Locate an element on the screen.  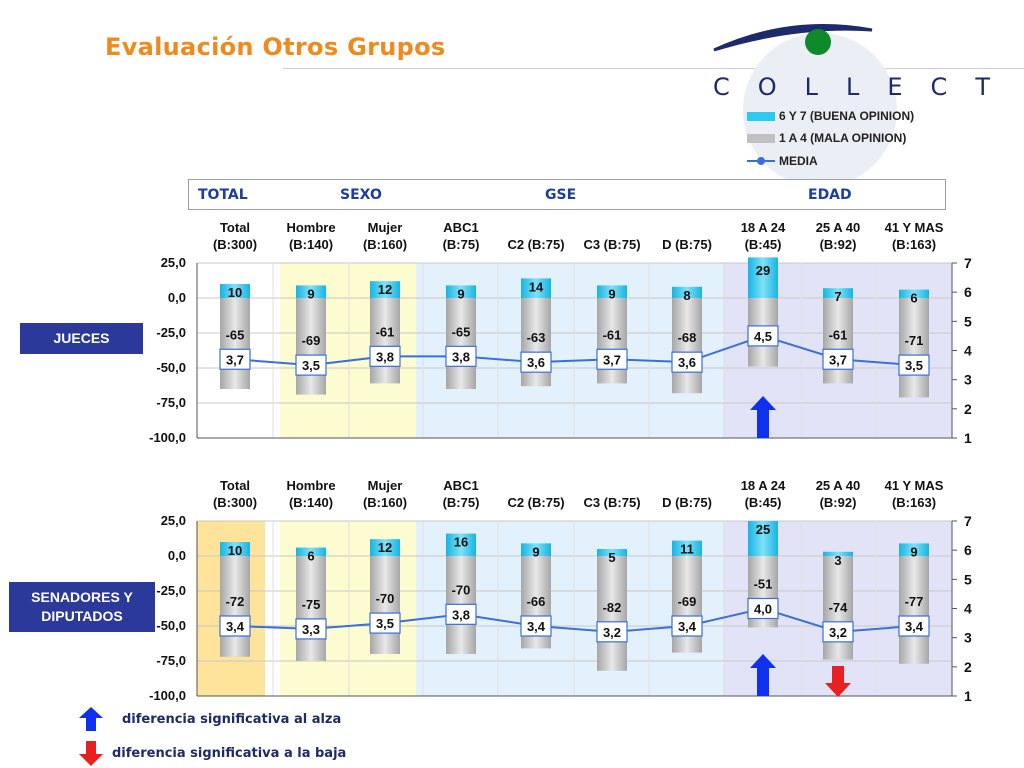
bad-value-label: -61 is located at coordinates (385, 331).